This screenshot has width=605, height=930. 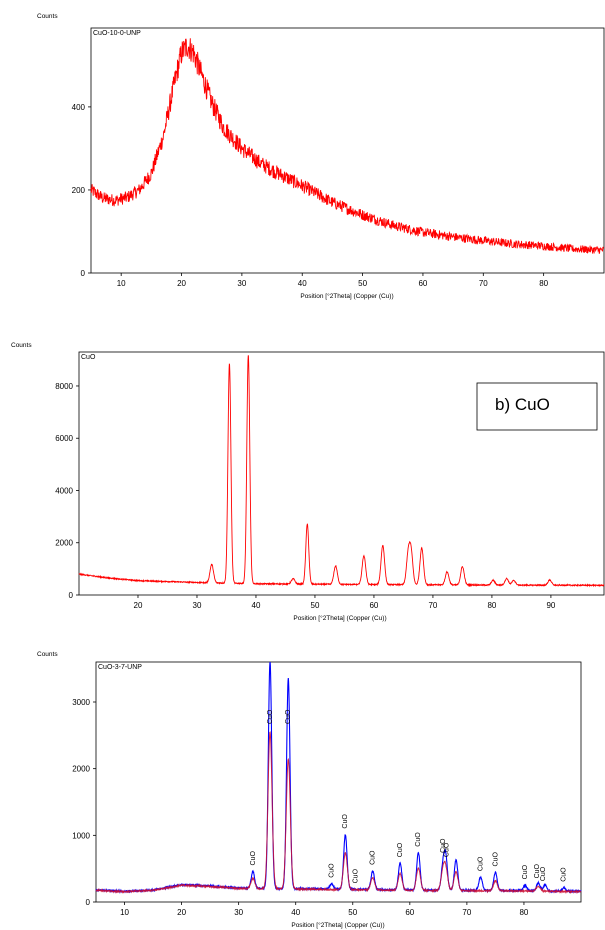 I want to click on sample-label: CuO-10-0-UNP, so click(x=117, y=33).